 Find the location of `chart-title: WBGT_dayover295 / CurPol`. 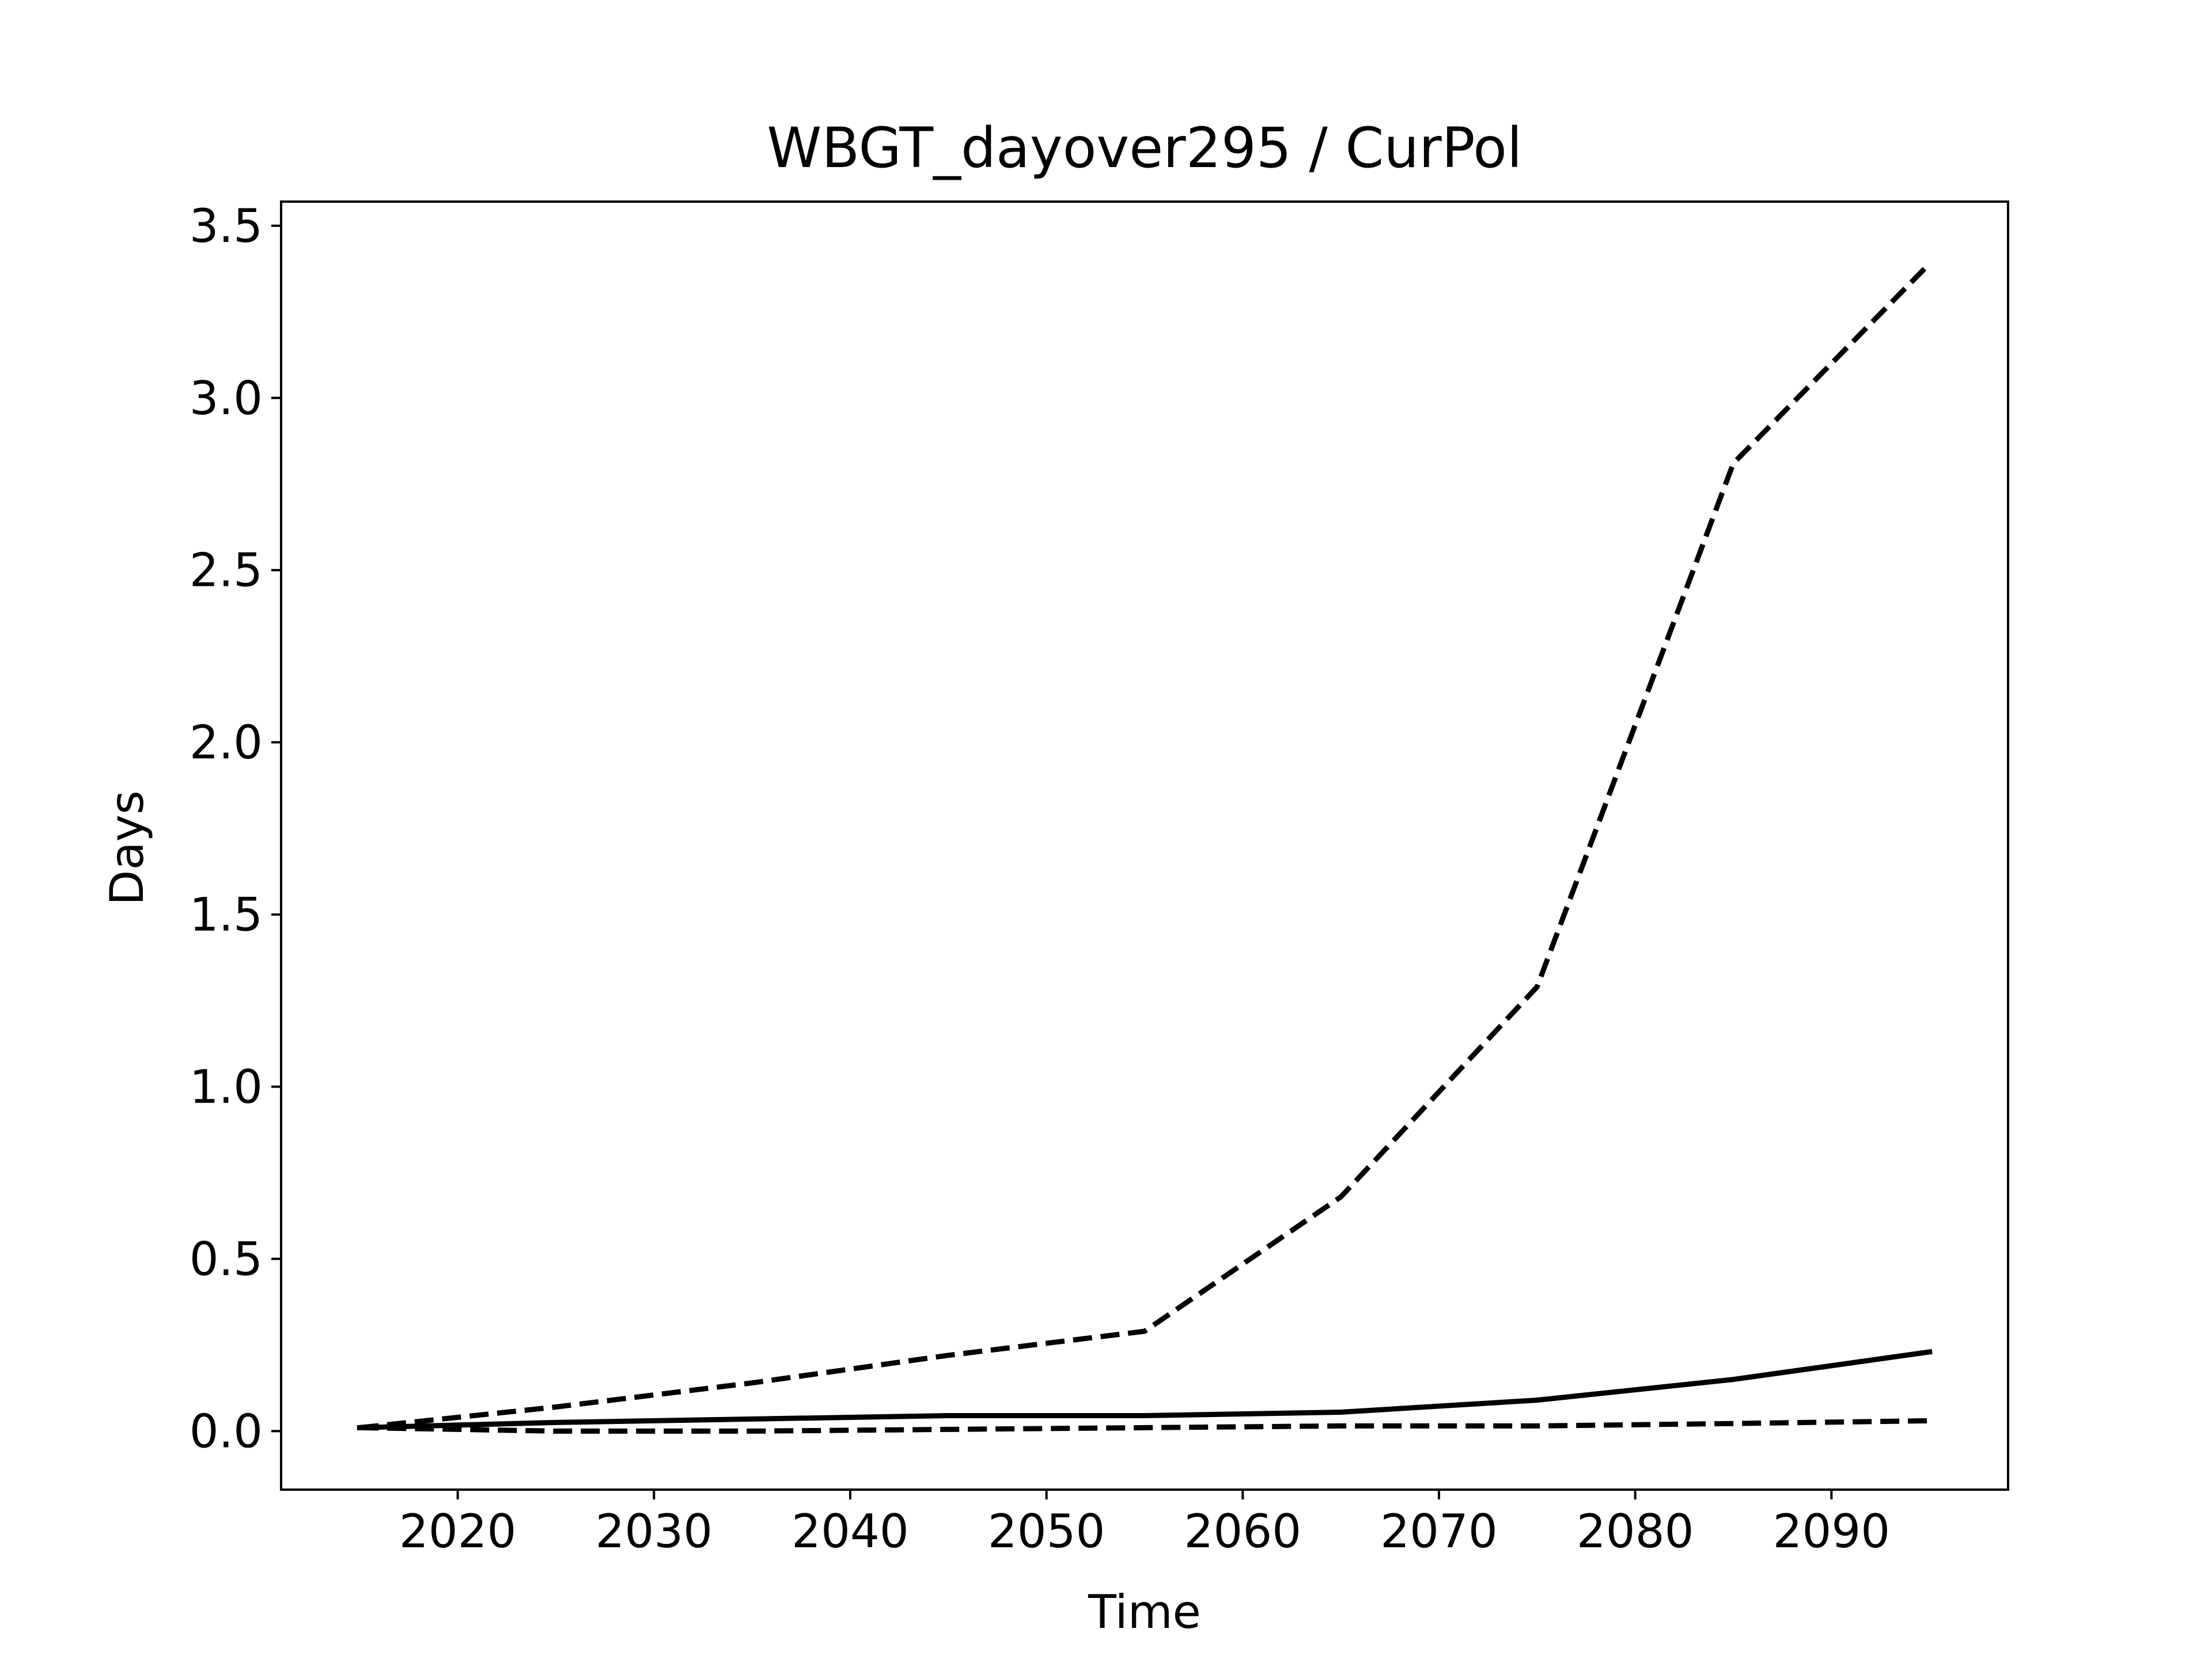

chart-title: WBGT_dayover295 / CurPol is located at coordinates (1144, 148).